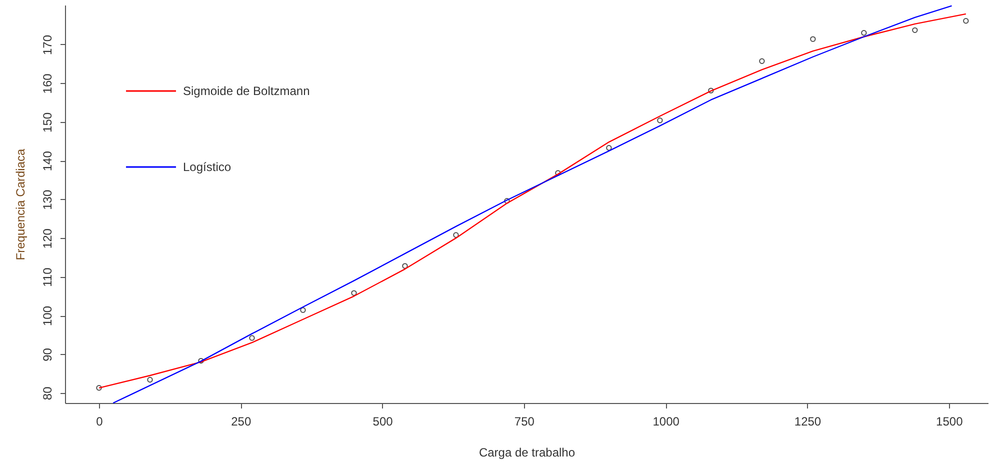 The width and height of the screenshot is (990, 469). I want to click on y-tick-label: 80, so click(47, 393).